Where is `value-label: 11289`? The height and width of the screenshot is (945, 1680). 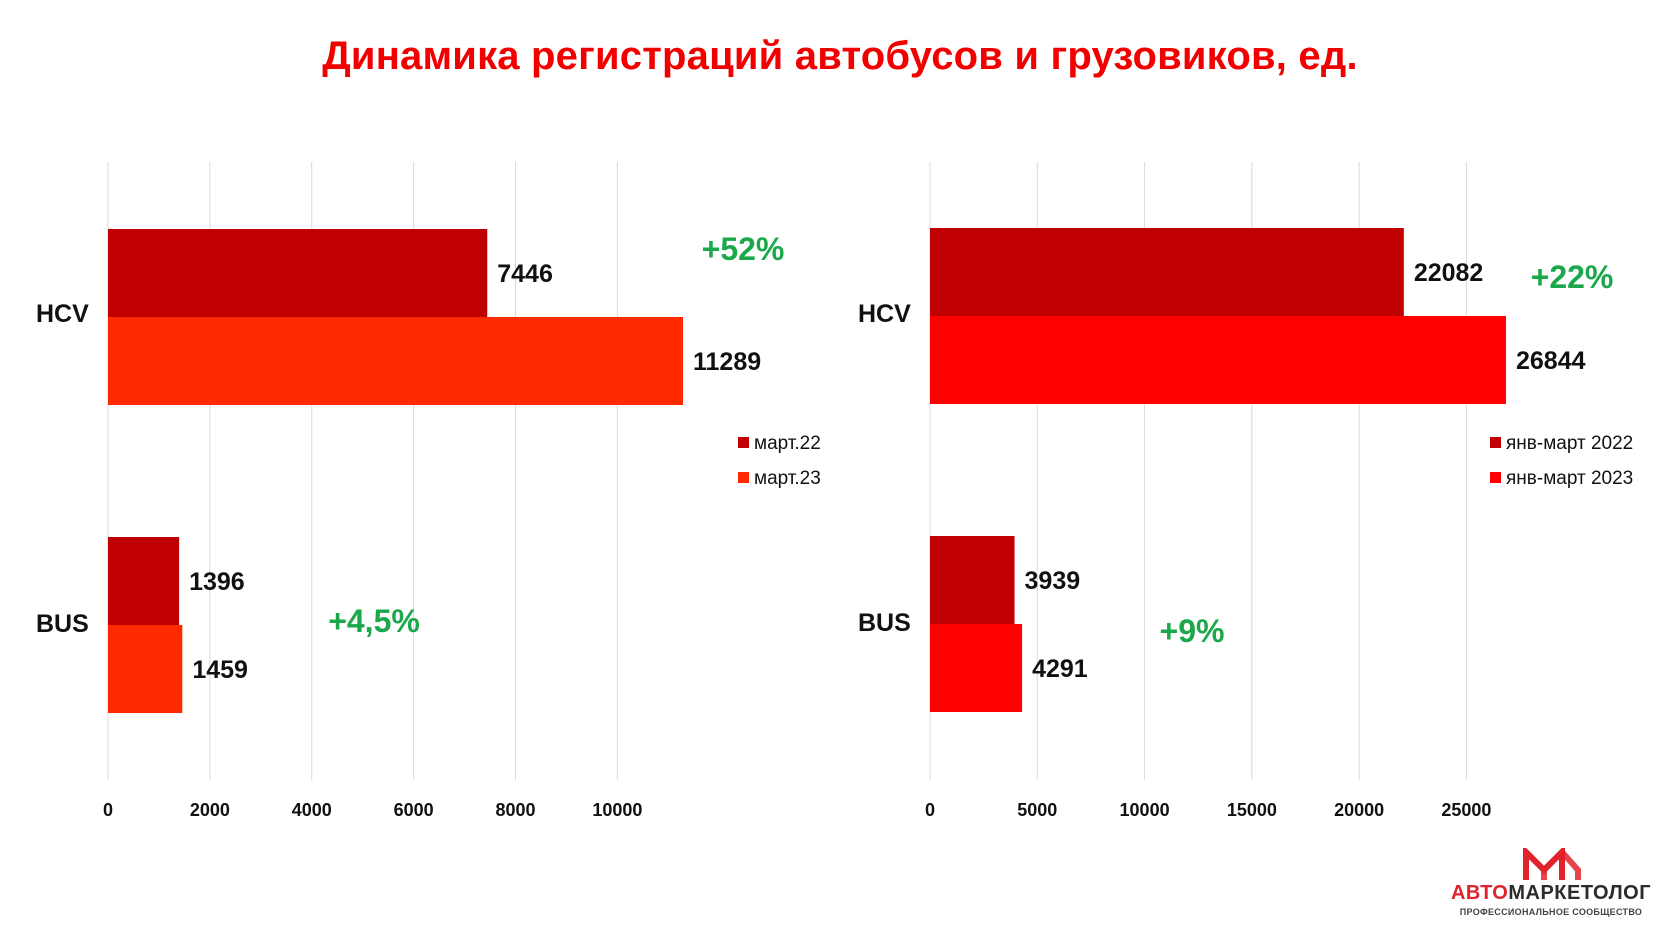 value-label: 11289 is located at coordinates (727, 362).